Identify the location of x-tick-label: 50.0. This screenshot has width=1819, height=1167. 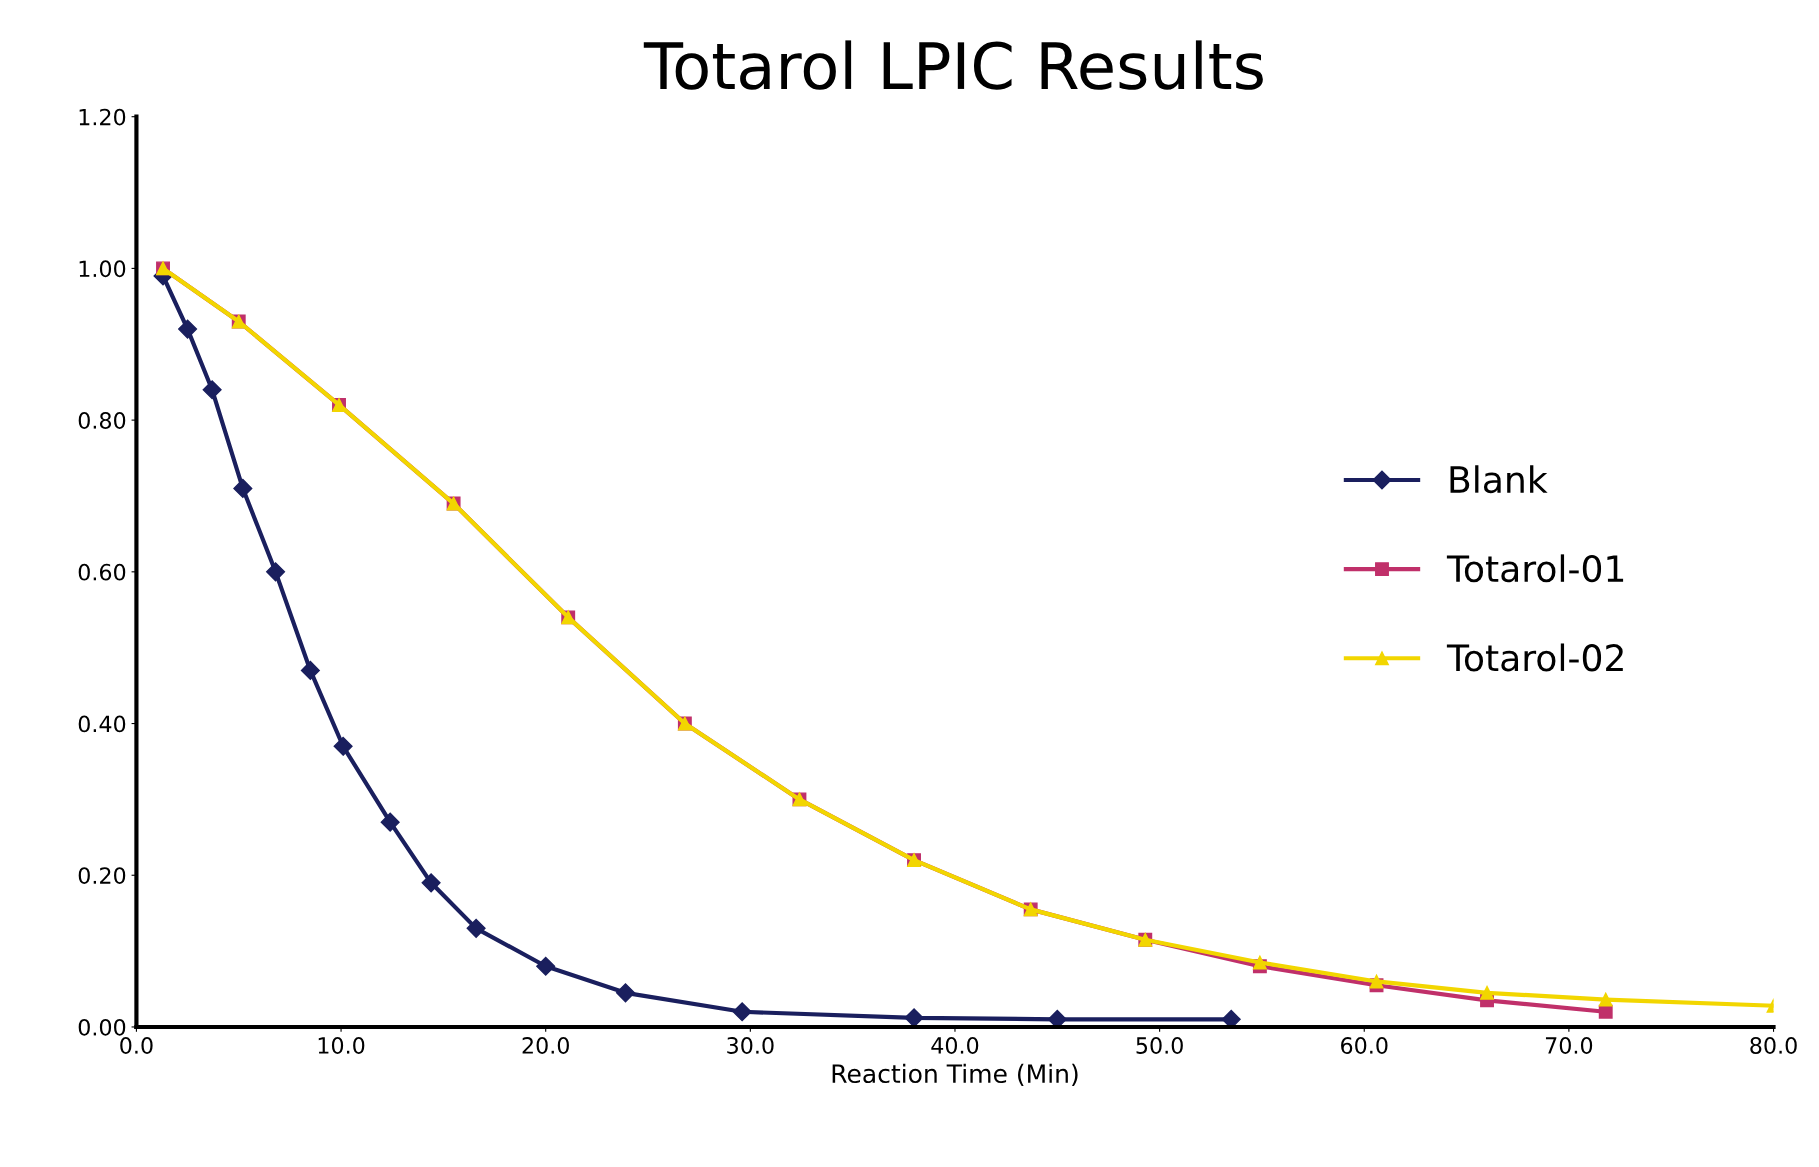
(1159, 1045).